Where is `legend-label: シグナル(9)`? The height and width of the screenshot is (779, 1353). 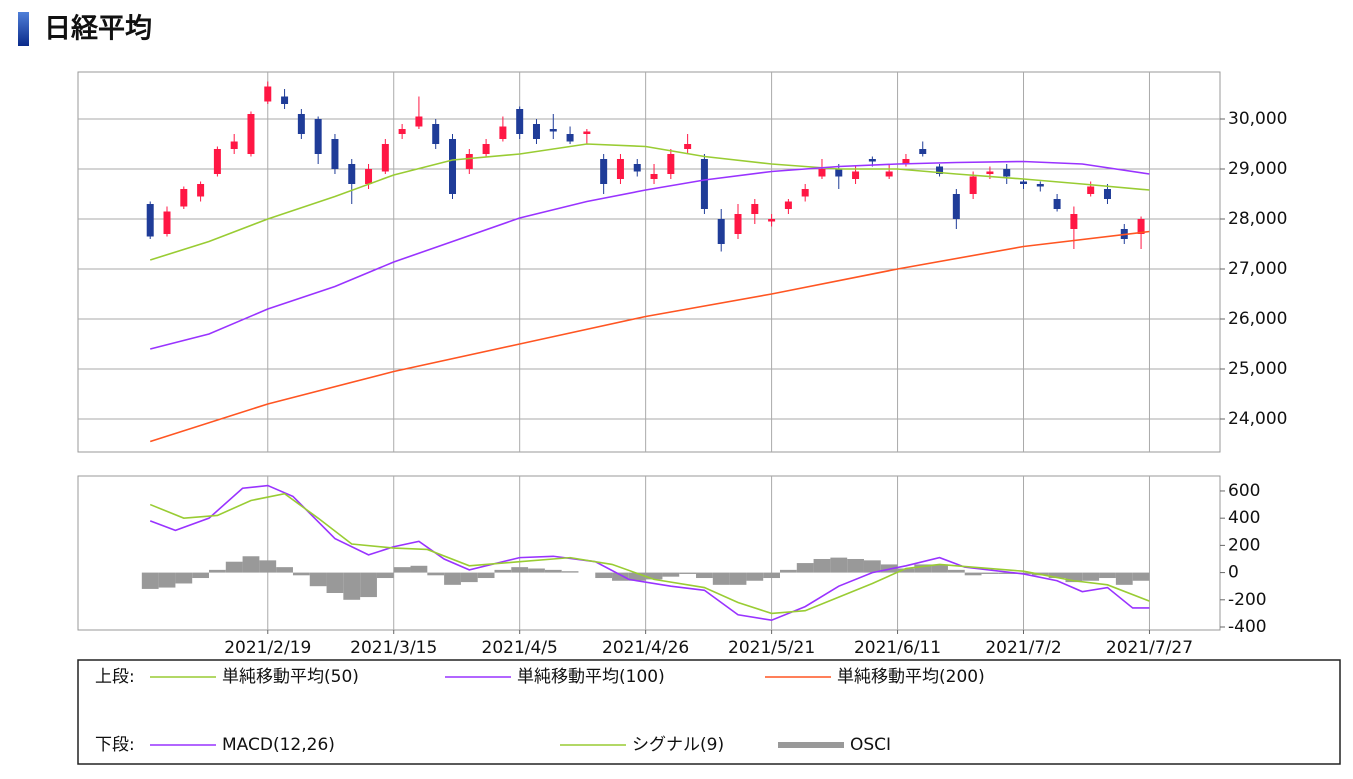 legend-label: シグナル(9) is located at coordinates (678, 745).